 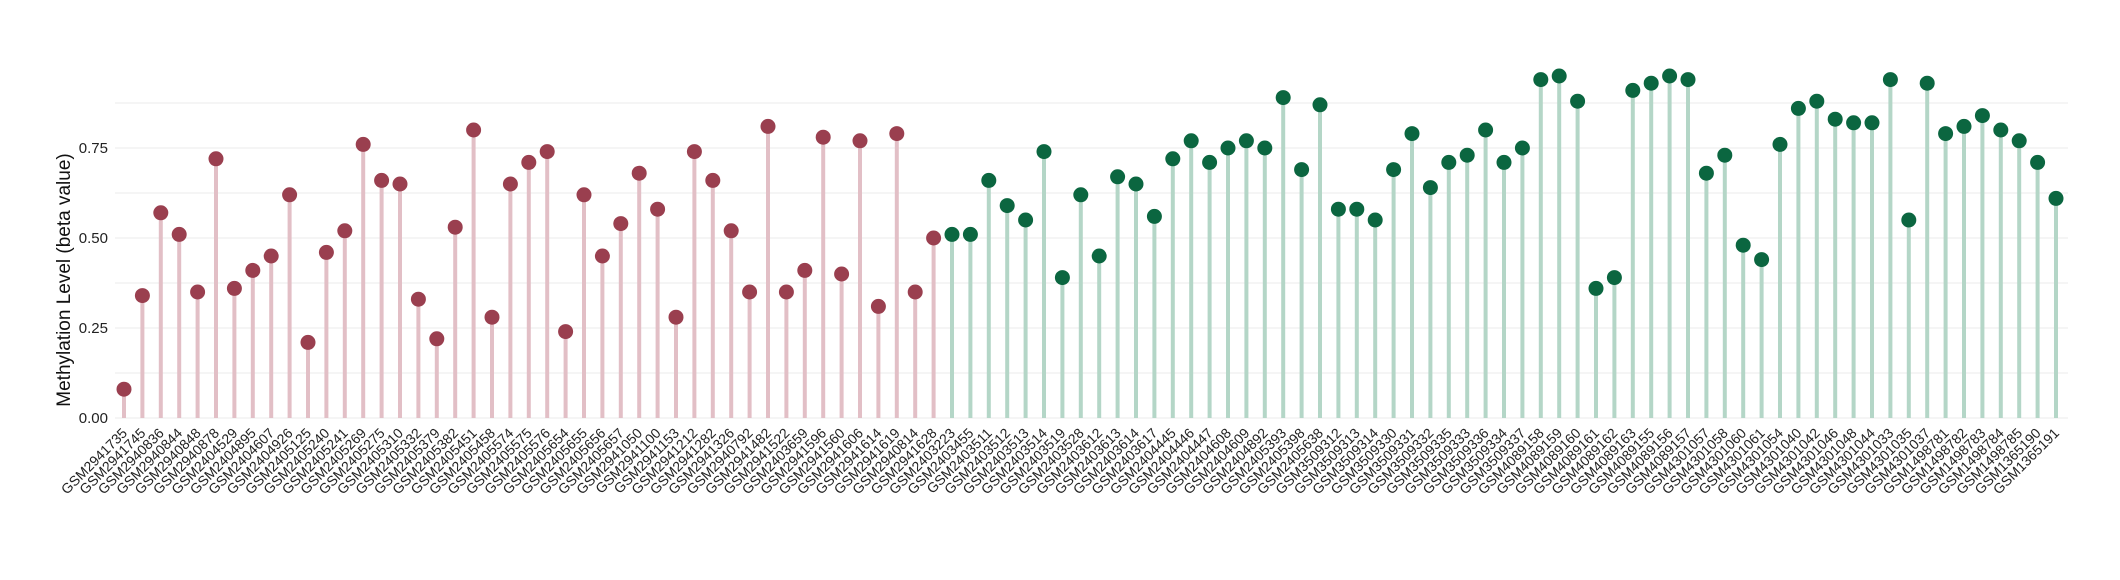 I want to click on y-tick-label: 0.25, so click(x=93, y=328).